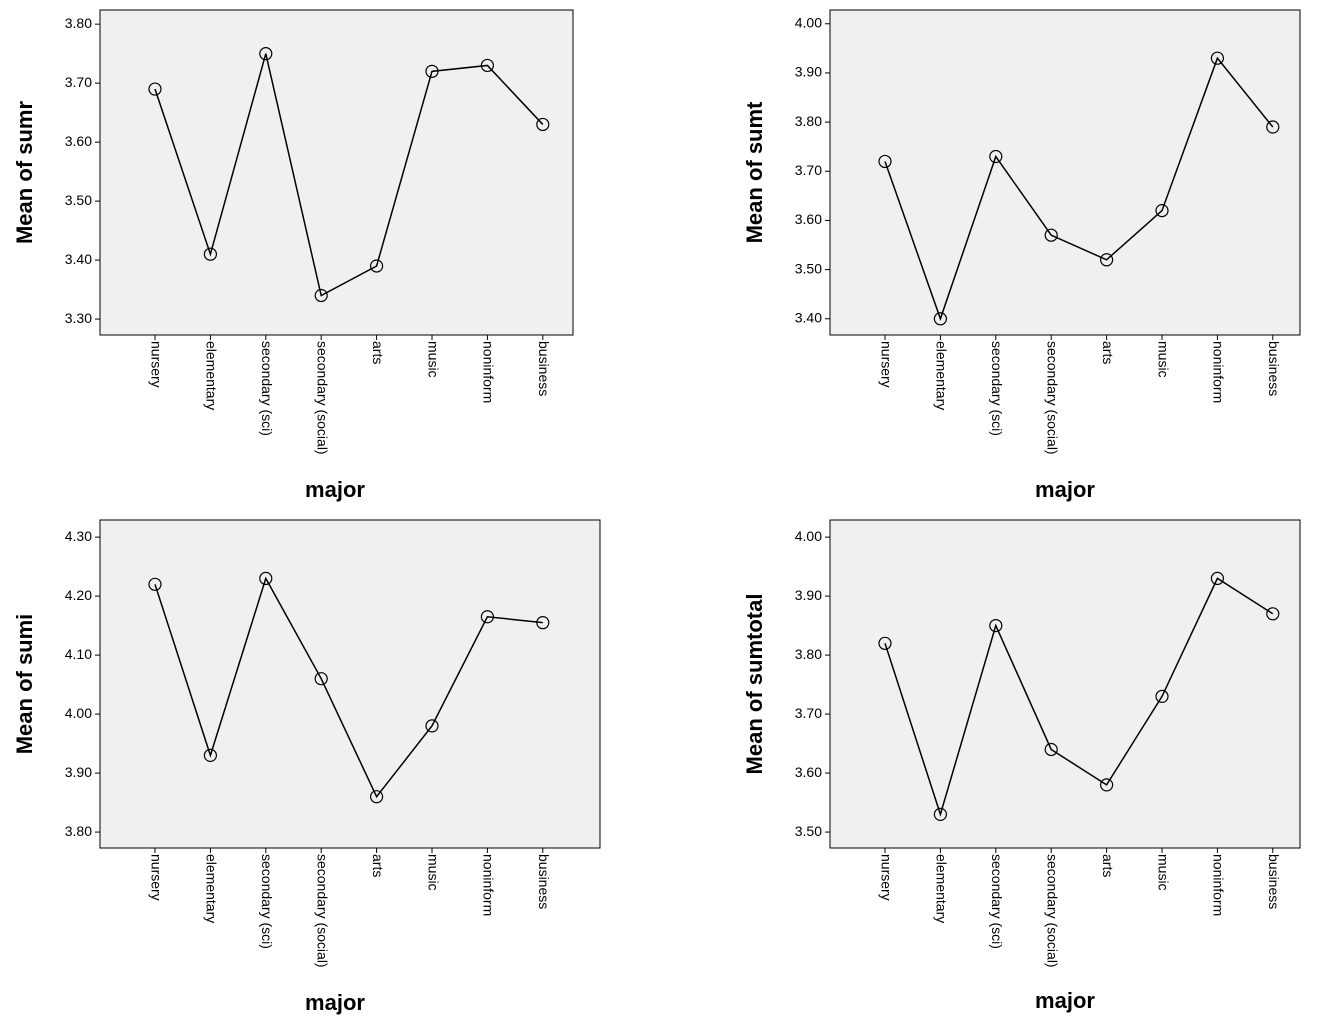 This screenshot has width=1323, height=1018. What do you see at coordinates (78, 318) in the screenshot?
I see `y-tick-label: 3.30` at bounding box center [78, 318].